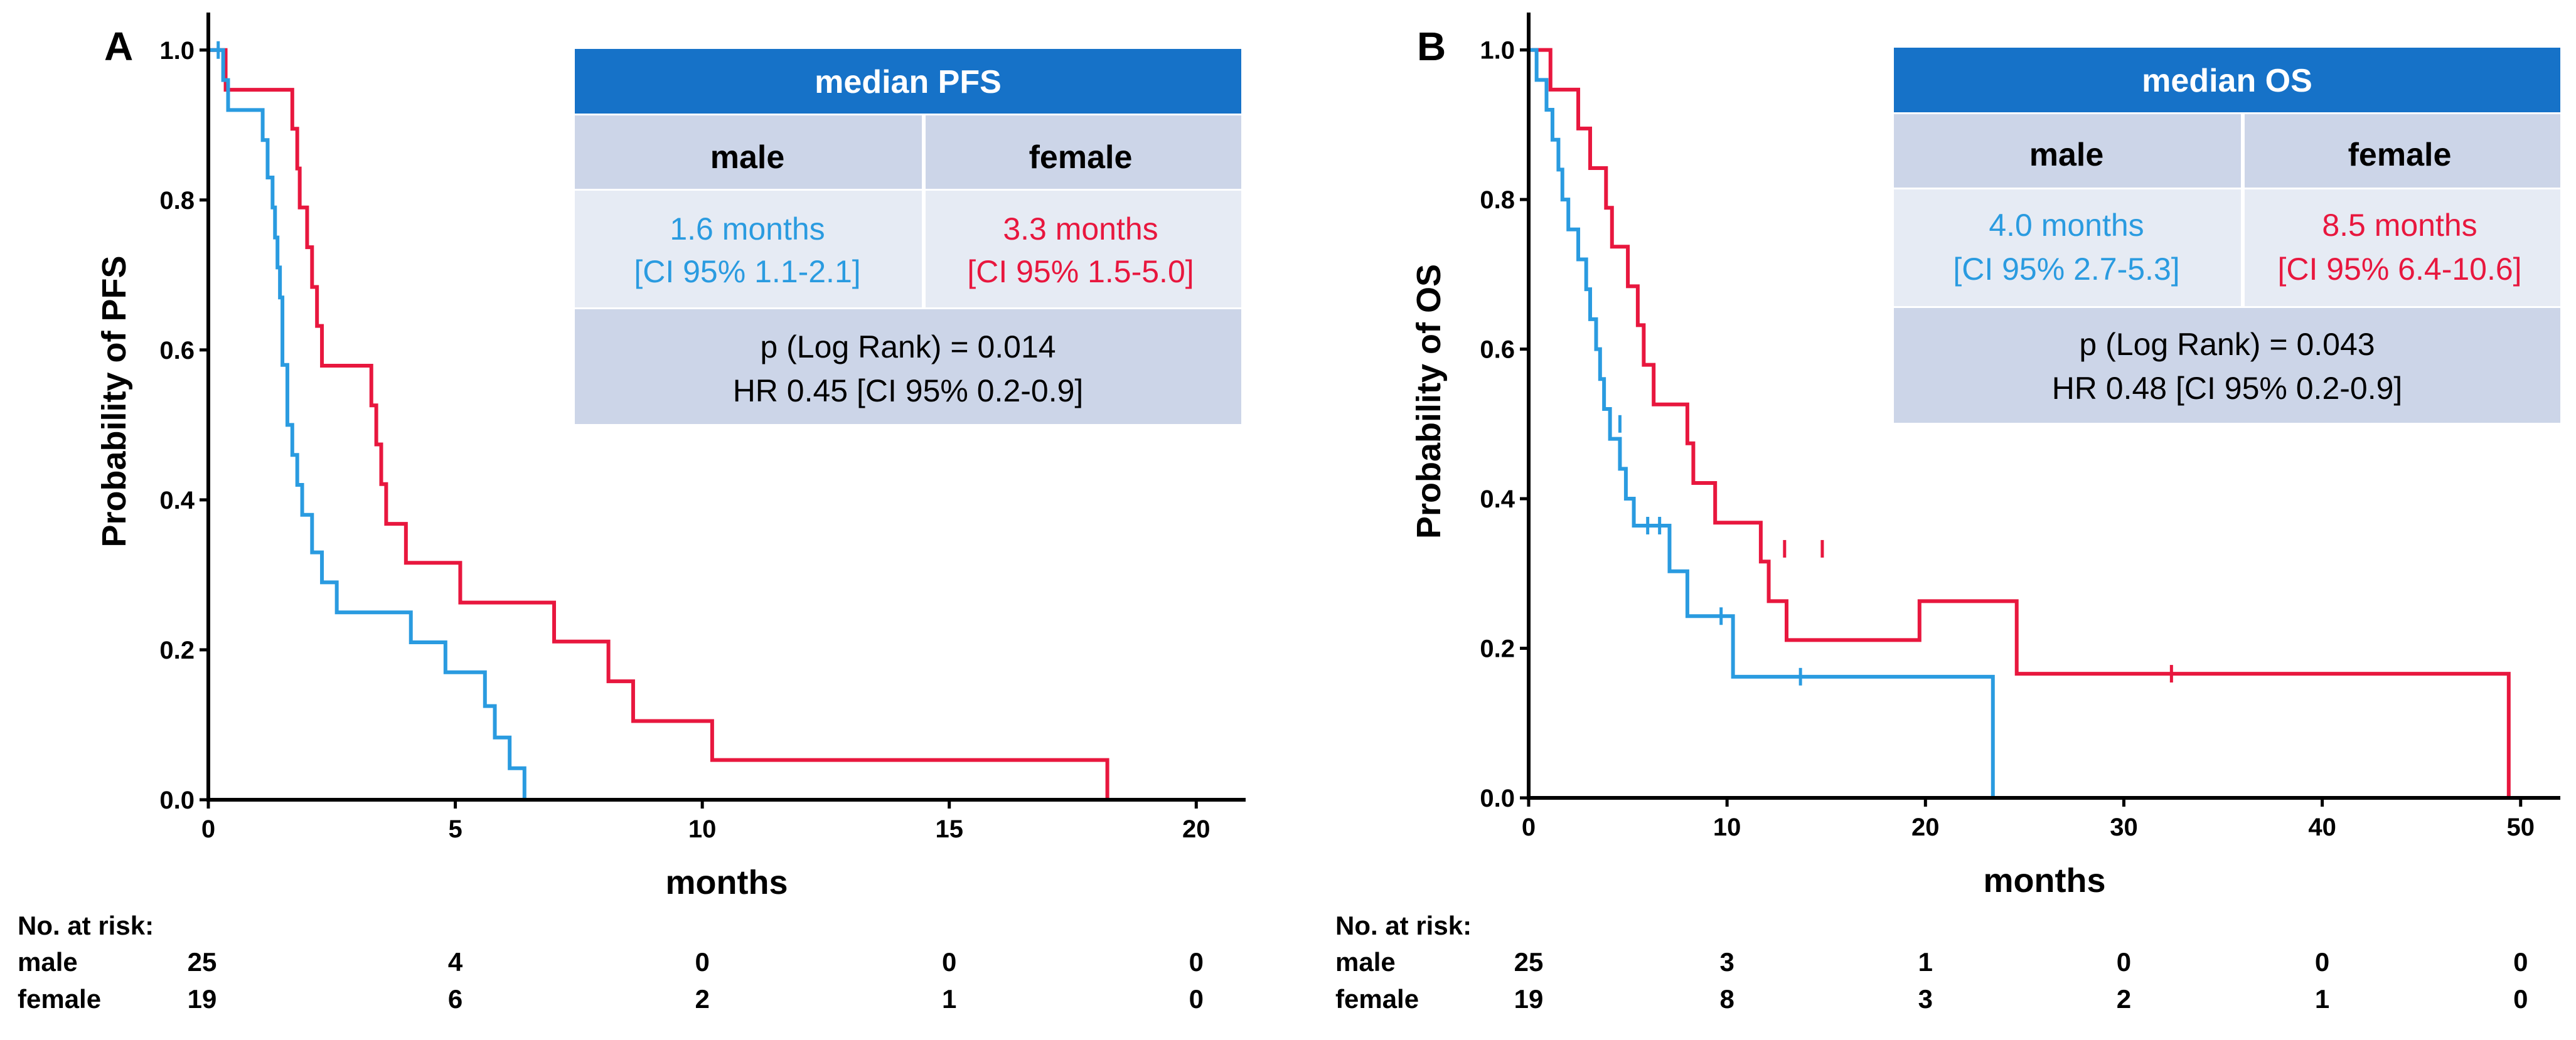  What do you see at coordinates (2227, 365) in the screenshot?
I see `panel-b-table-stats-bg` at bounding box center [2227, 365].